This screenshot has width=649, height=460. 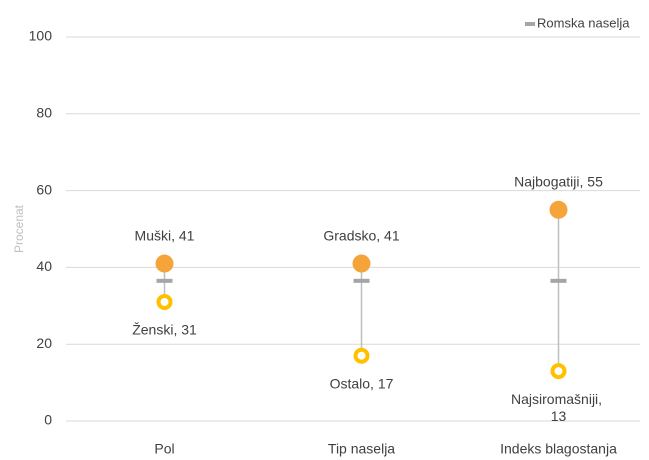 I want to click on y-tick-label: 80, so click(x=44, y=113).